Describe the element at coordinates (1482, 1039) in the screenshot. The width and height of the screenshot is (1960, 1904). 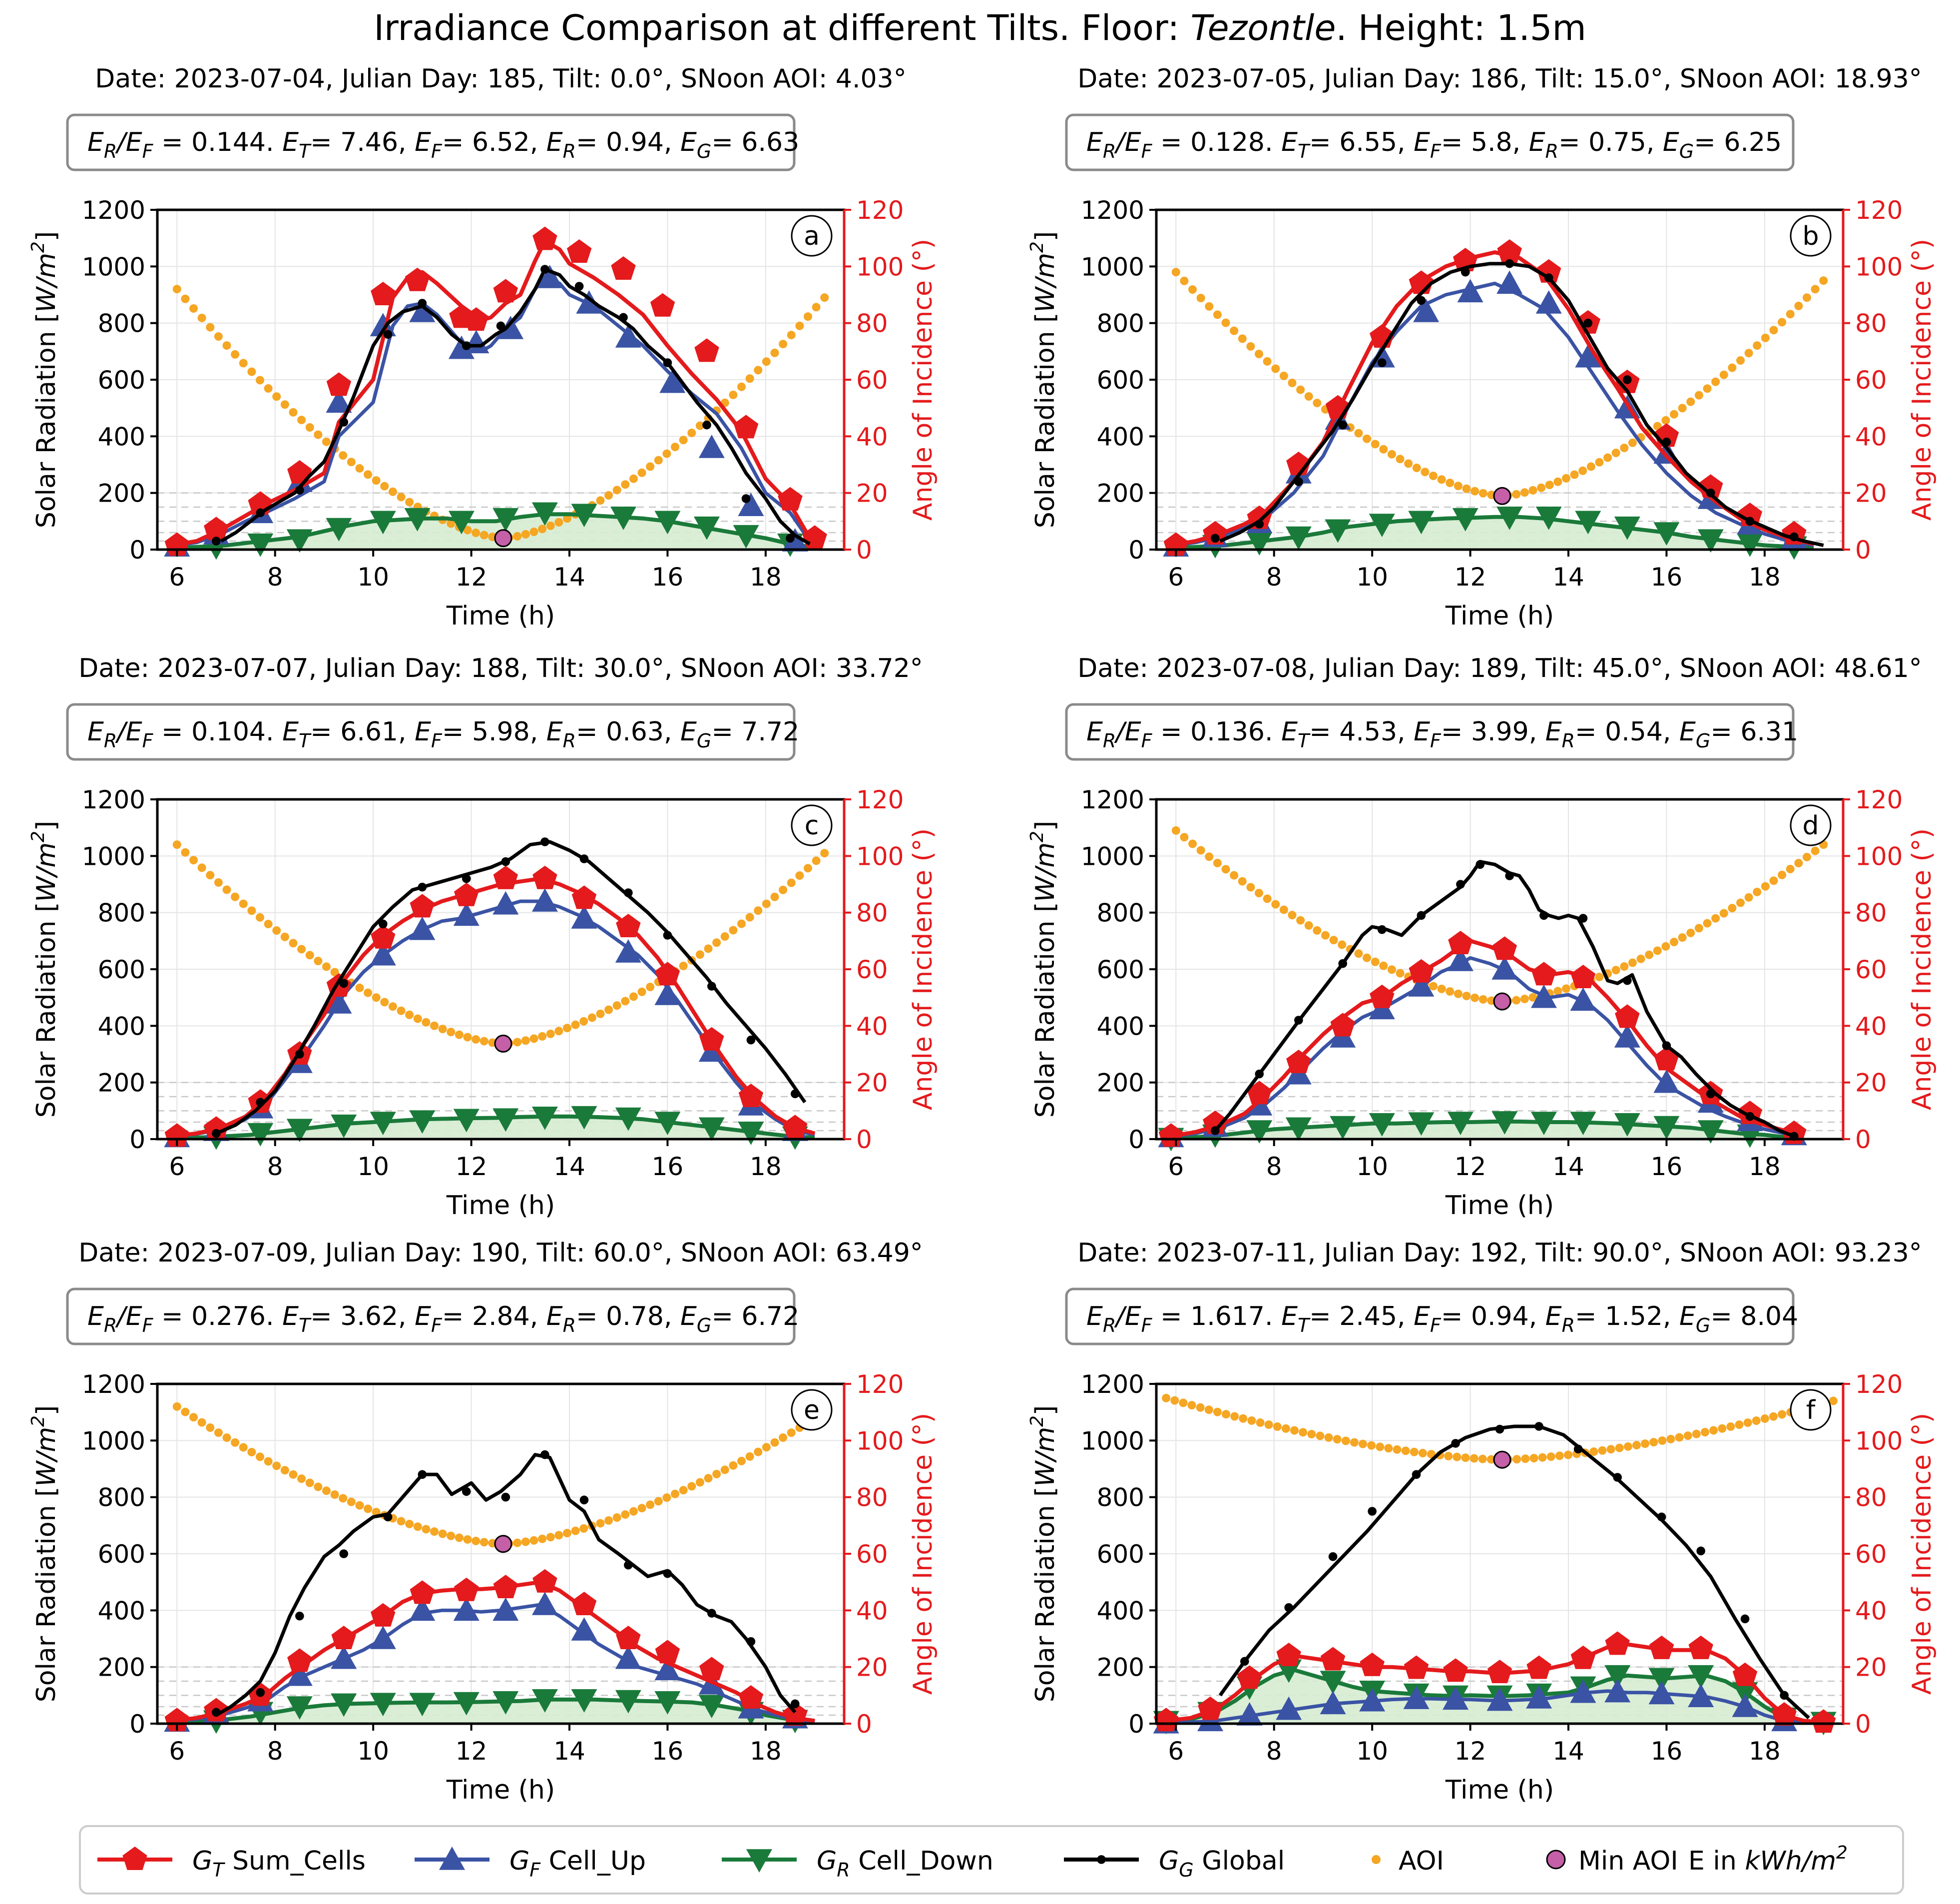
I see `series-markers-gt` at that location.